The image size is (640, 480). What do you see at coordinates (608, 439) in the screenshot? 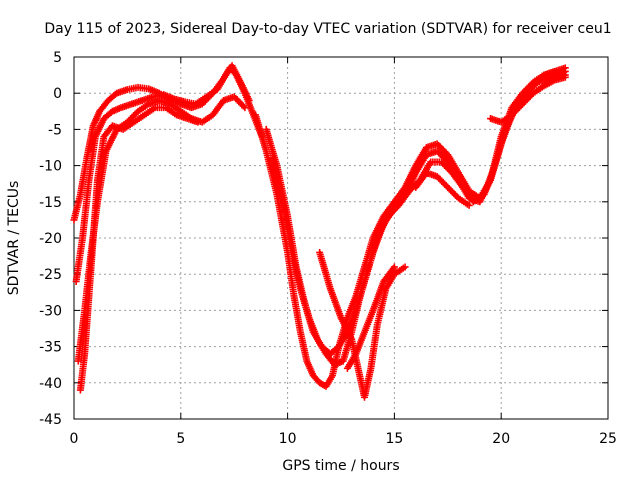
I see `x-tick-label: 25` at bounding box center [608, 439].